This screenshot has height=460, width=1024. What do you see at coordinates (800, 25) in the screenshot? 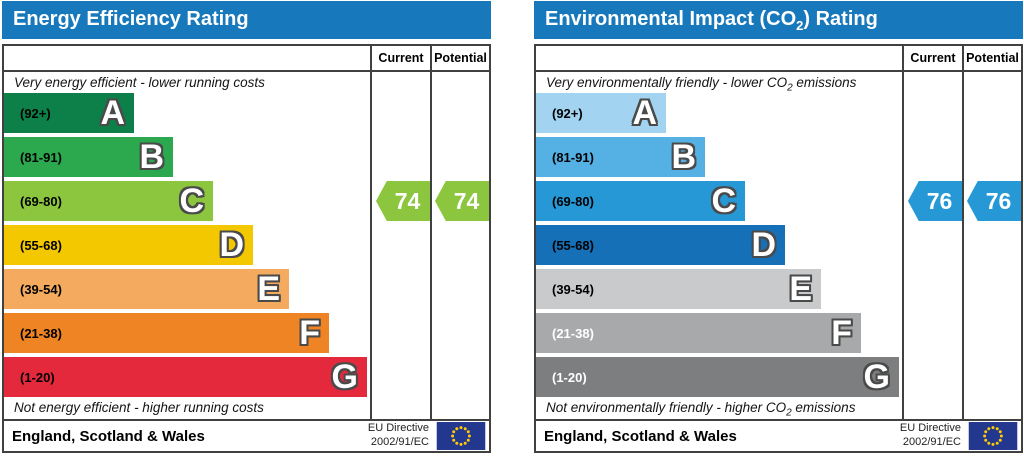
I see `title-subscript: 2` at bounding box center [800, 25].